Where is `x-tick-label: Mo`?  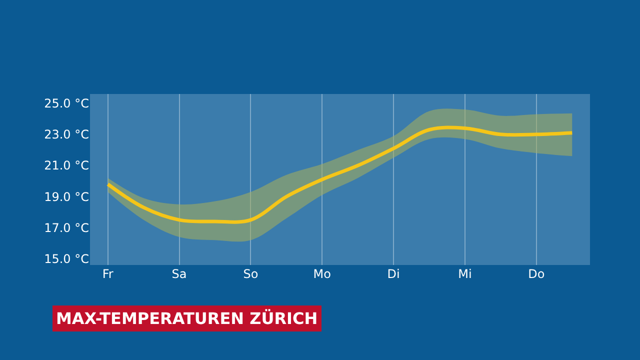
x-tick-label: Mo is located at coordinates (322, 274).